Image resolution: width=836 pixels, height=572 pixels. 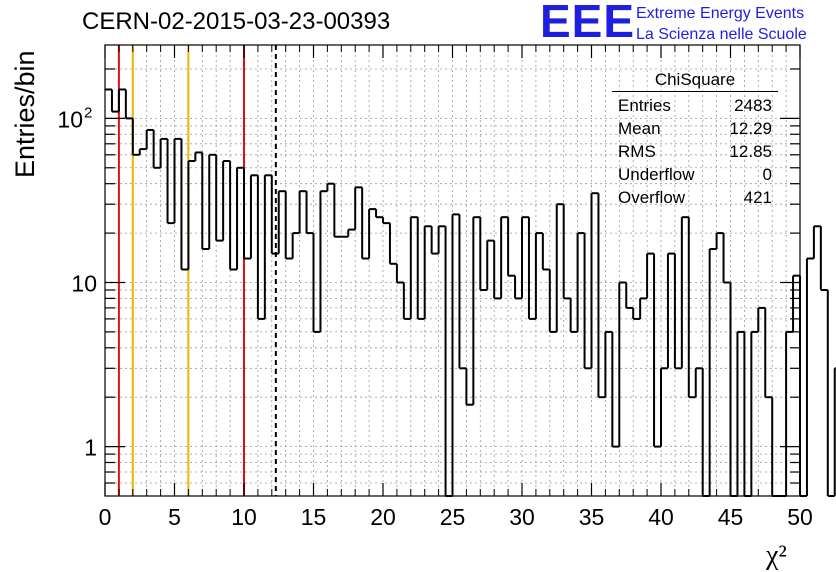 I want to click on x-tick-label: 0, so click(x=105, y=517).